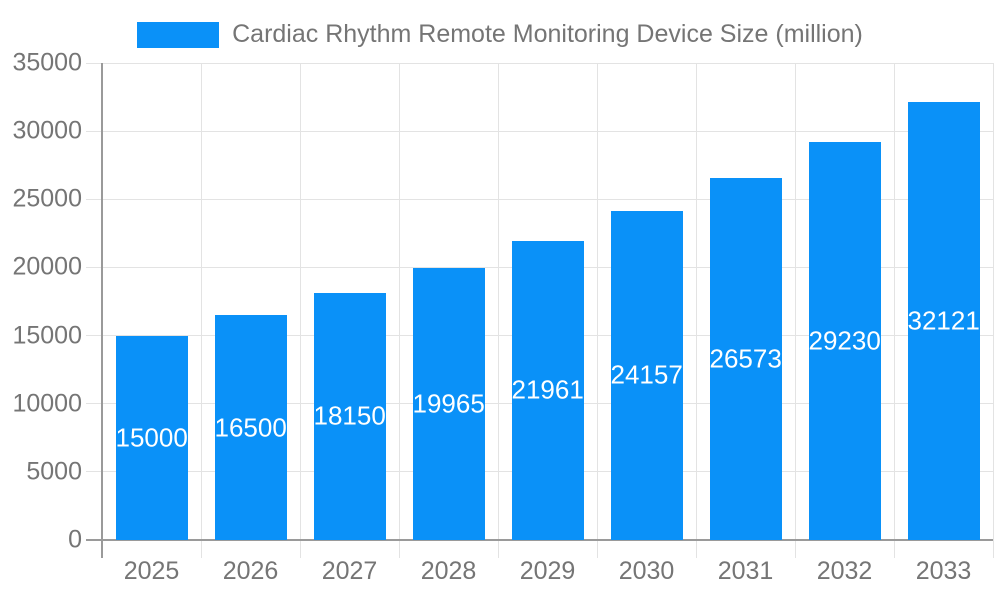 The height and width of the screenshot is (600, 1000). I want to click on bar-2029: 21961, so click(547, 390).